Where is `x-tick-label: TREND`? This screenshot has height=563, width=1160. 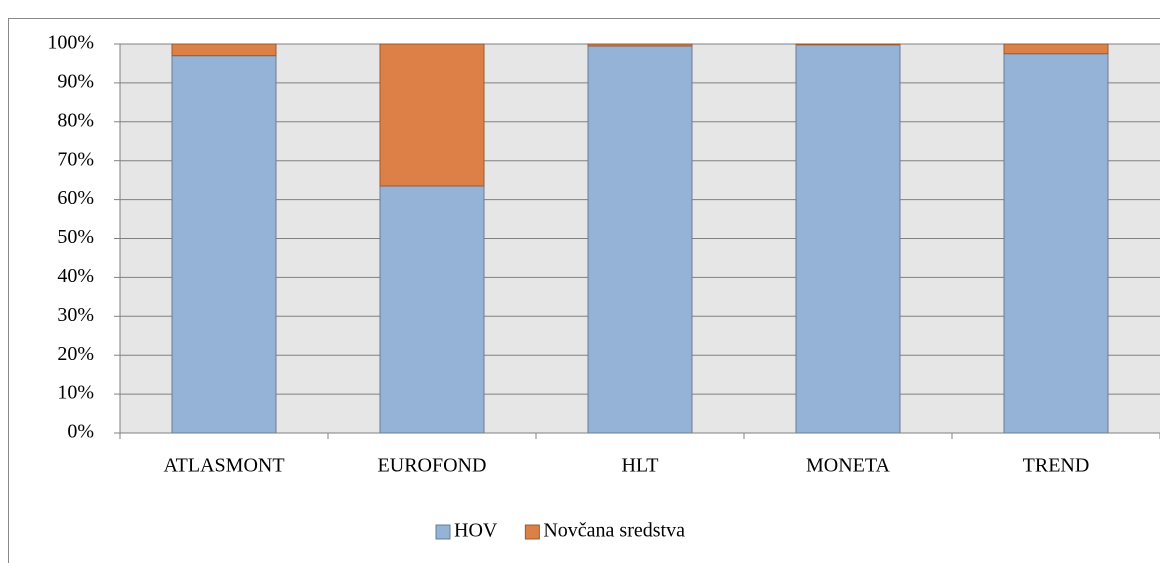
x-tick-label: TREND is located at coordinates (1056, 466).